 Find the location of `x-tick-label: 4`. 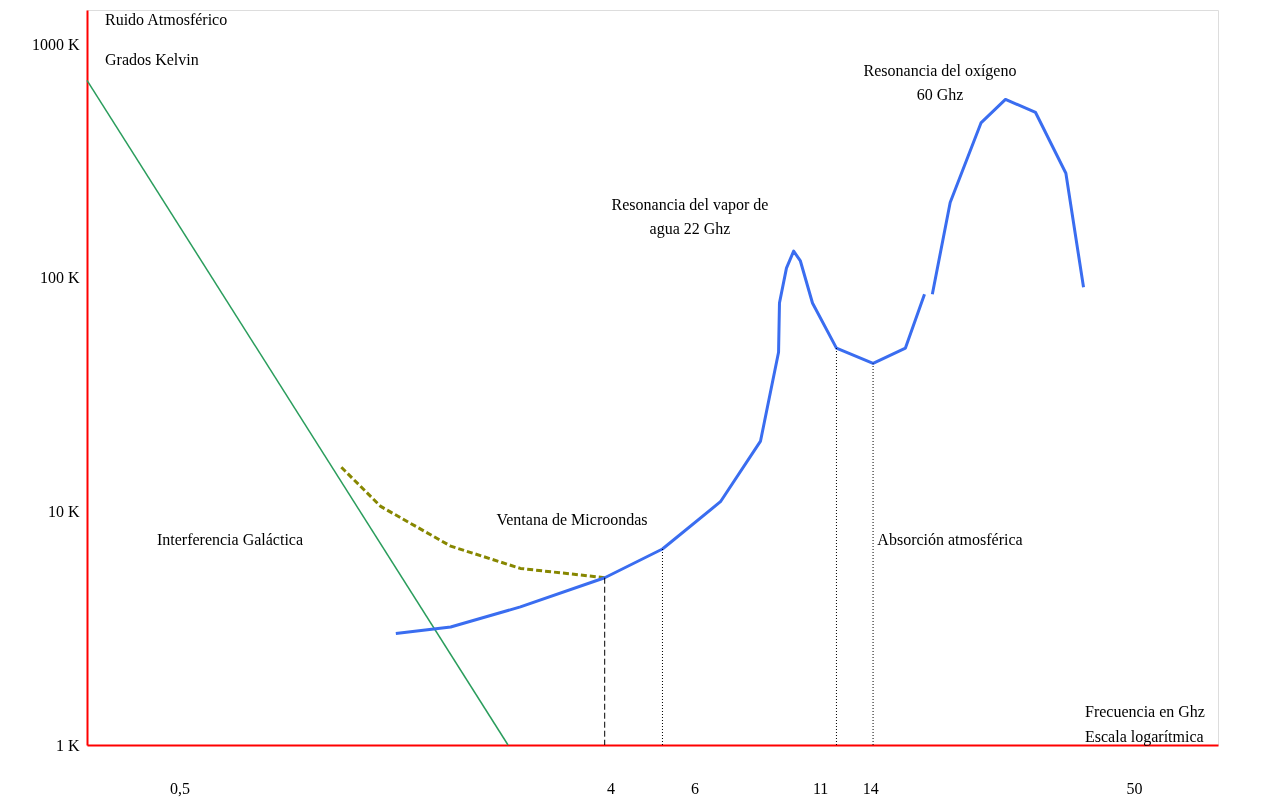

x-tick-label: 4 is located at coordinates (610, 788).